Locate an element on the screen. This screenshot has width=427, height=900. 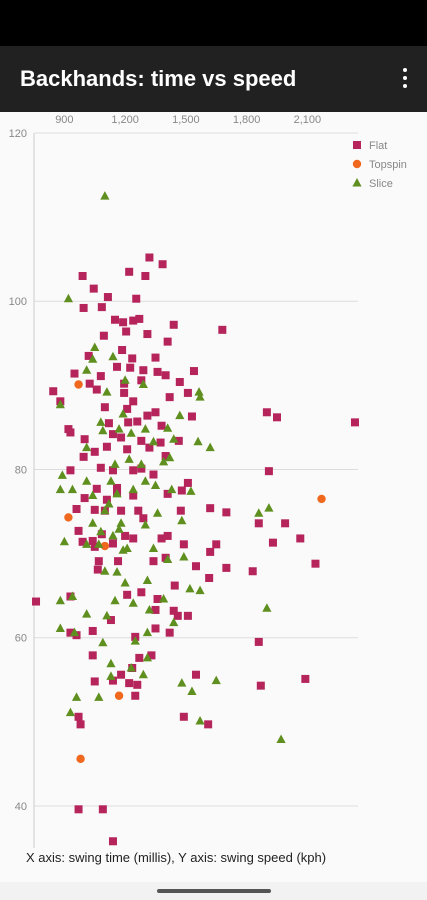
legend-label: Topspin is located at coordinates (388, 165).